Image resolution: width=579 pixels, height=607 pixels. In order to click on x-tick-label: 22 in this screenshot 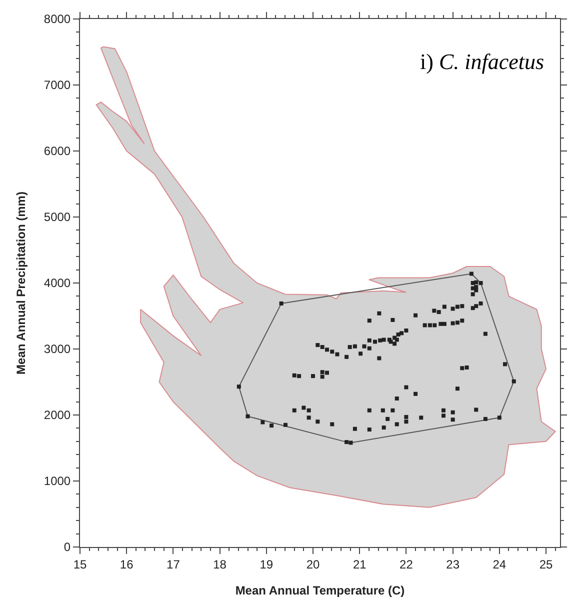, I will do `click(407, 564)`.